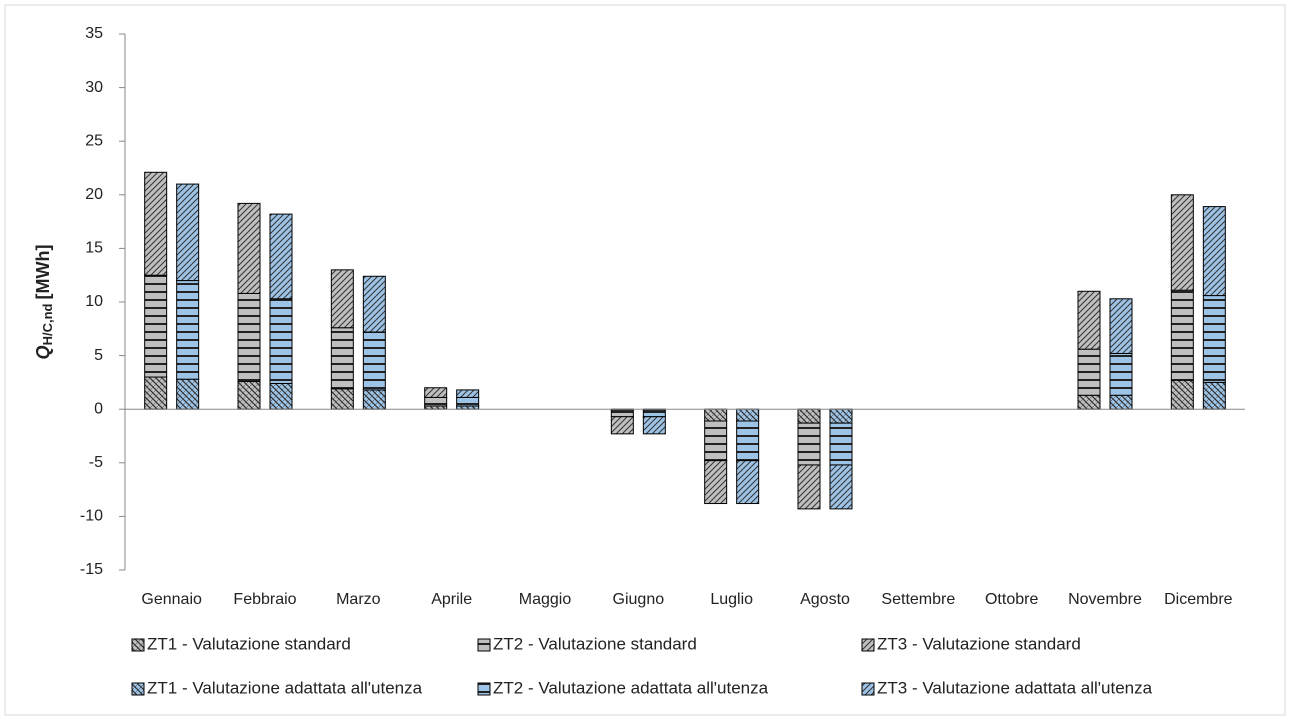 This screenshot has height=720, width=1290. I want to click on legend-label: ZT1 - Valutazione standard, so click(249, 643).